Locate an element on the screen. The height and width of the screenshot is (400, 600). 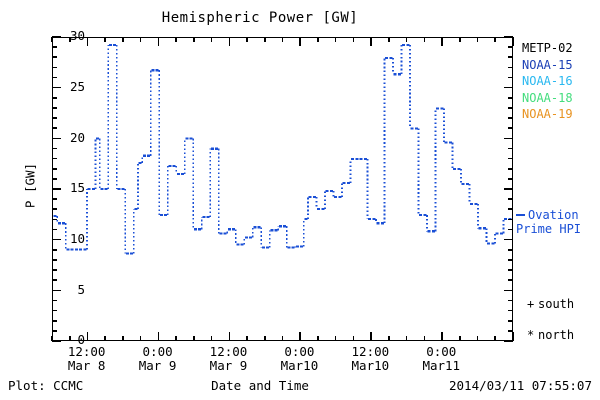
x-tick-label: 0:00 Mar10 is located at coordinates (299, 358).